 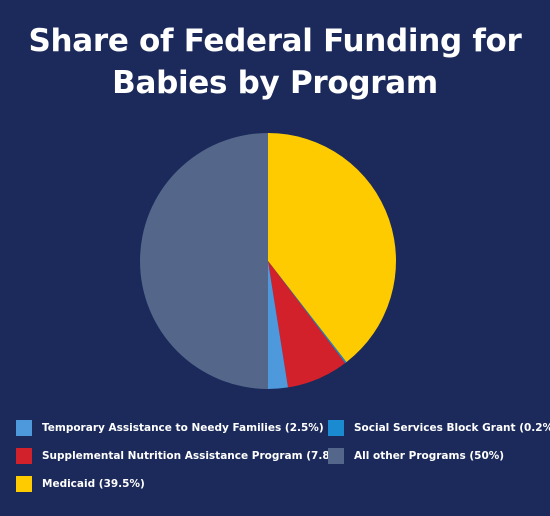 What do you see at coordinates (275, 83) in the screenshot?
I see `chart-title-line-2: Babies by Program` at bounding box center [275, 83].